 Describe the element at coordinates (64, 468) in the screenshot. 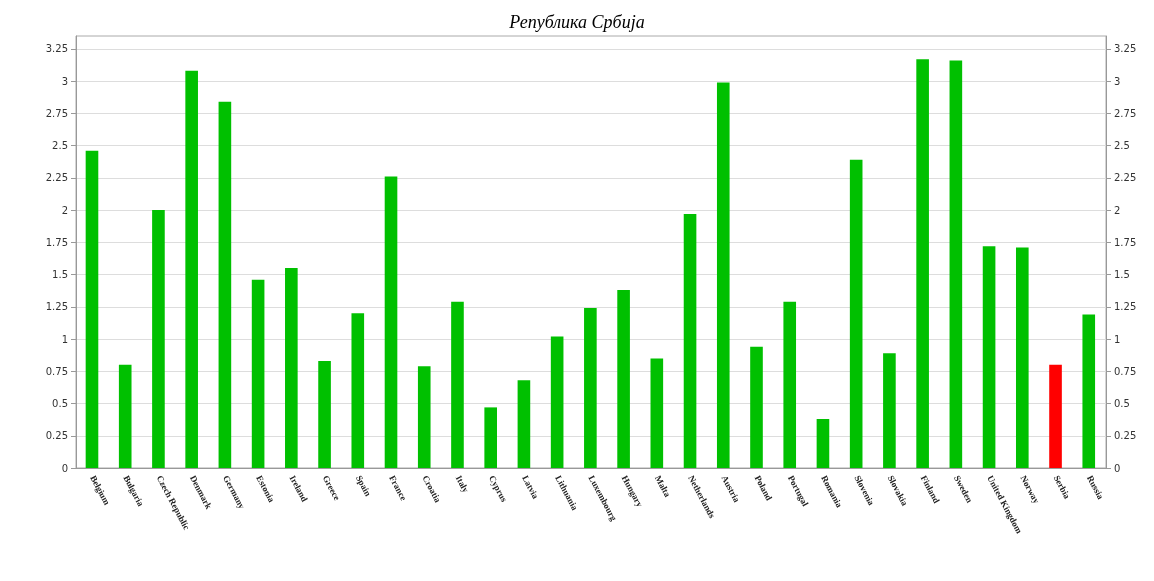

I see `y-tick-label: 0` at that location.